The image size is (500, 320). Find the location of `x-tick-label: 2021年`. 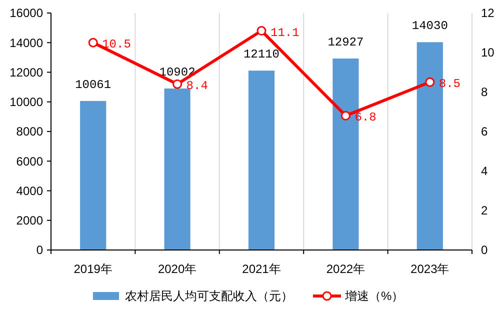

x-tick-label: 2021年 is located at coordinates (261, 269).